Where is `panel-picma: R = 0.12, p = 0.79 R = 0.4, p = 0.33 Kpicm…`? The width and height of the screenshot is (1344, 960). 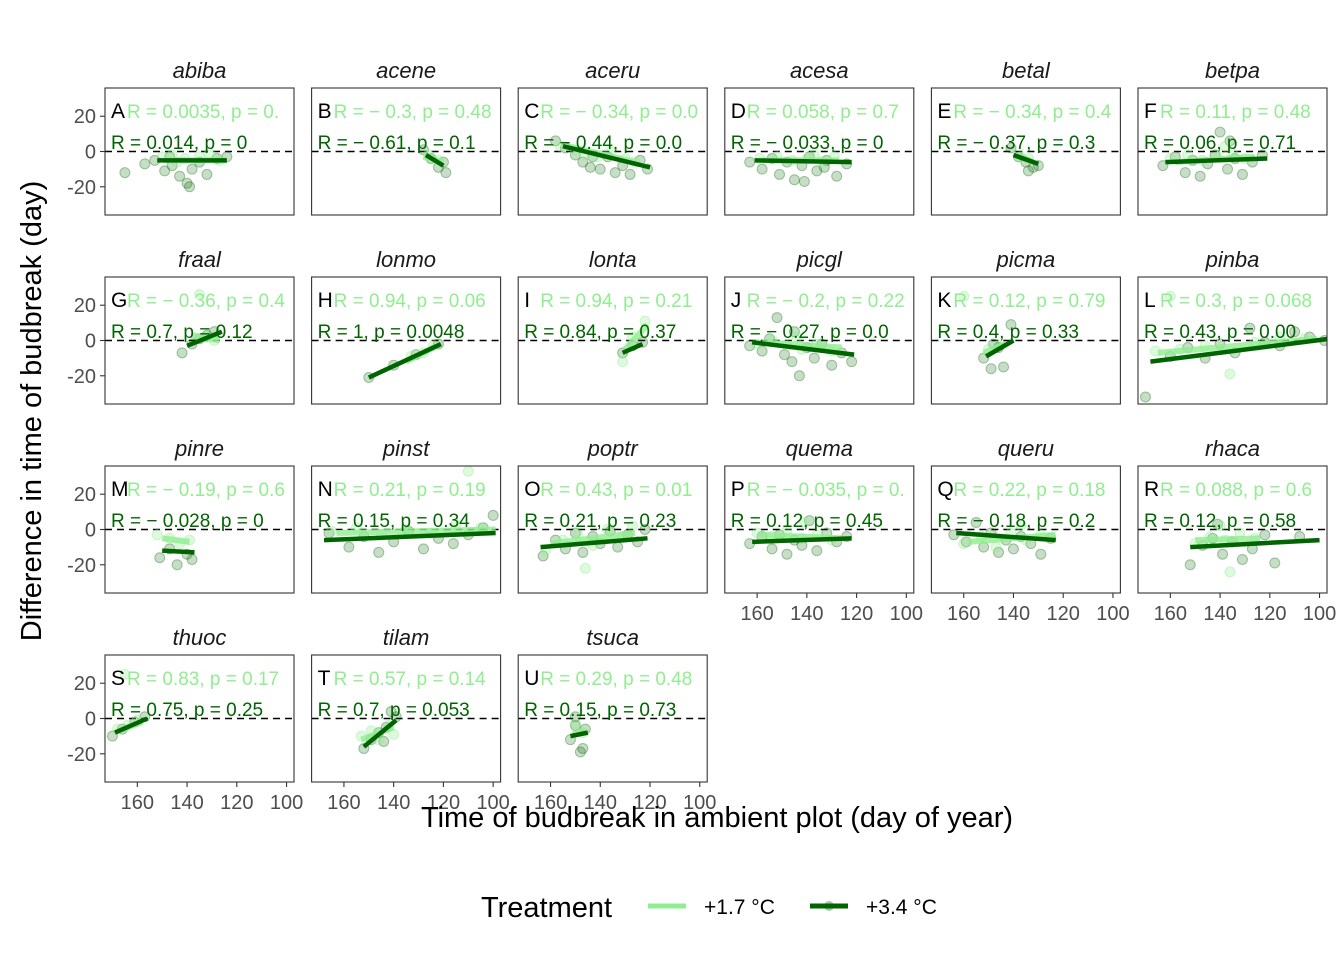 panel-picma: R = 0.12, p = 0.79 R = 0.4, p = 0.33 Kpicm… is located at coordinates (1025, 326).